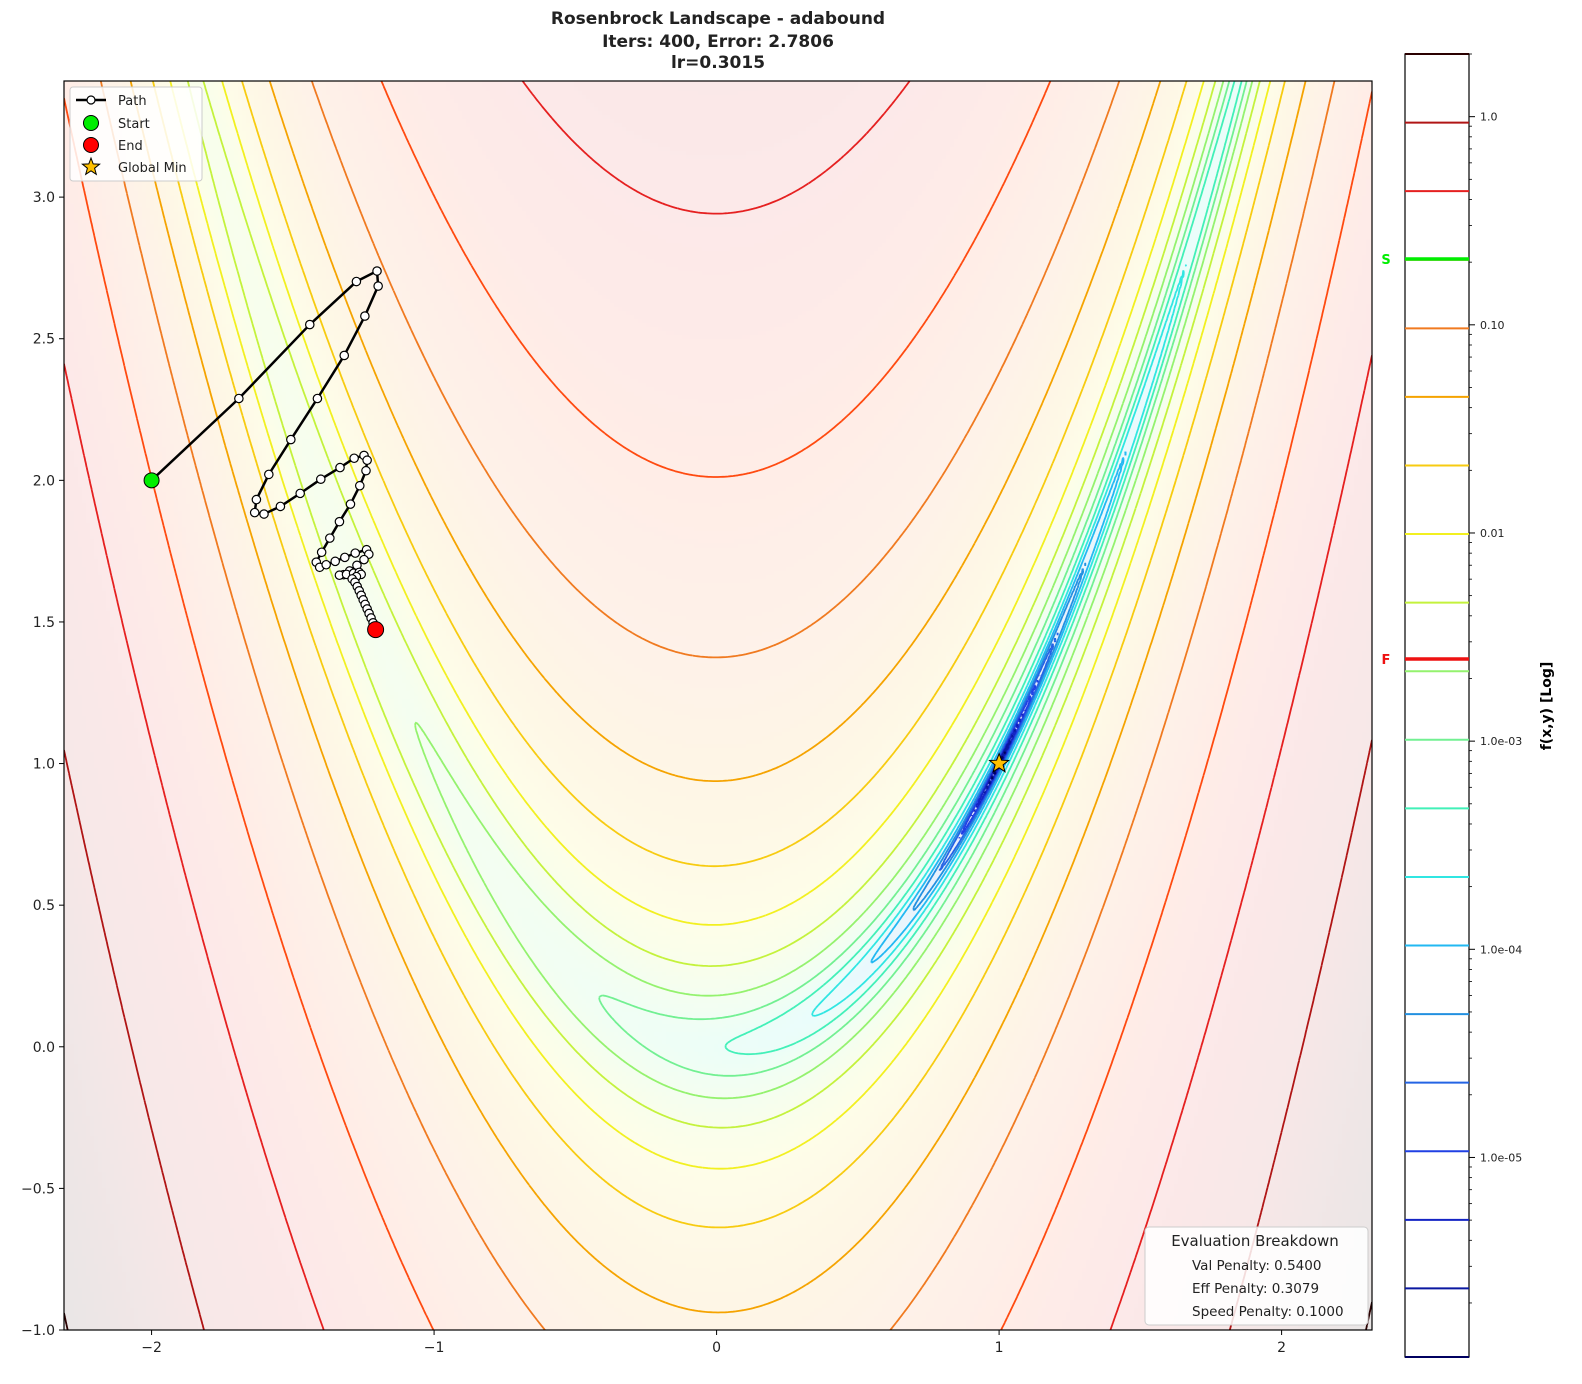  I want to click on colorbar-tick-label: 0.01, so click(1492, 533).